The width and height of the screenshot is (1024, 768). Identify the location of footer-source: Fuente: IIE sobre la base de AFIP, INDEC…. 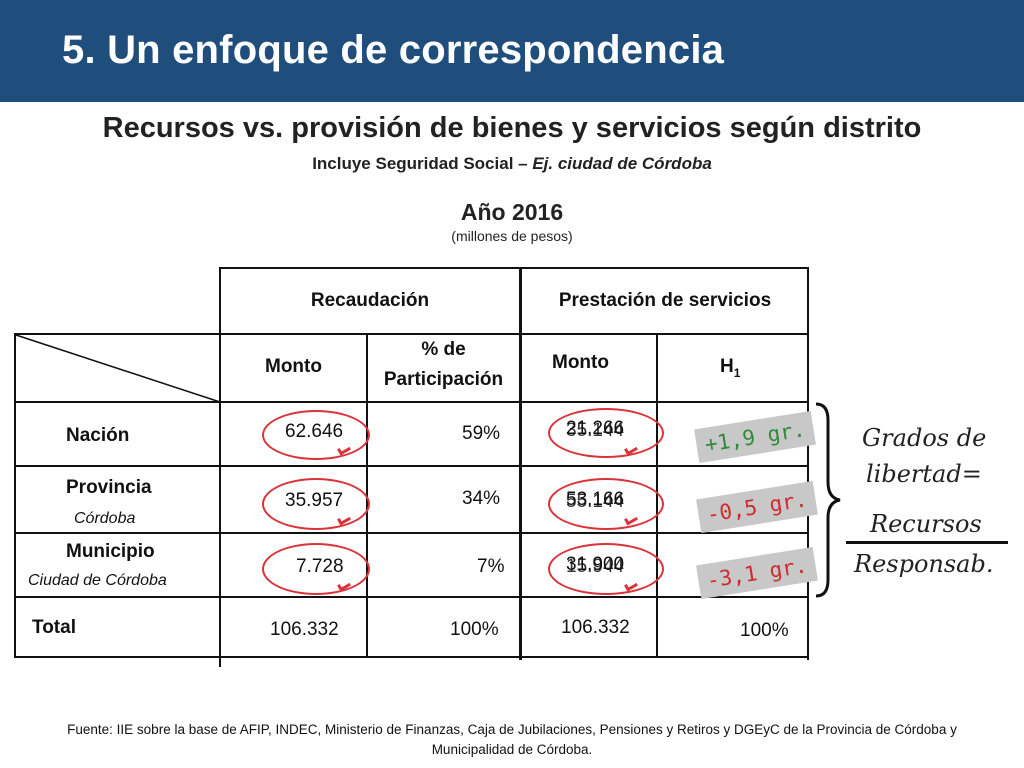
(512, 739).